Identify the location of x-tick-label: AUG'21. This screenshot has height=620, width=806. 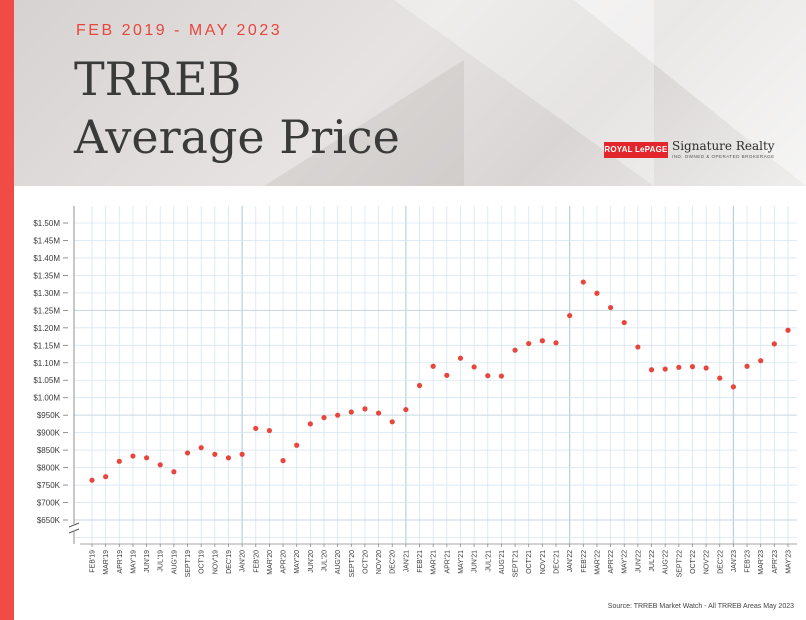
(502, 562).